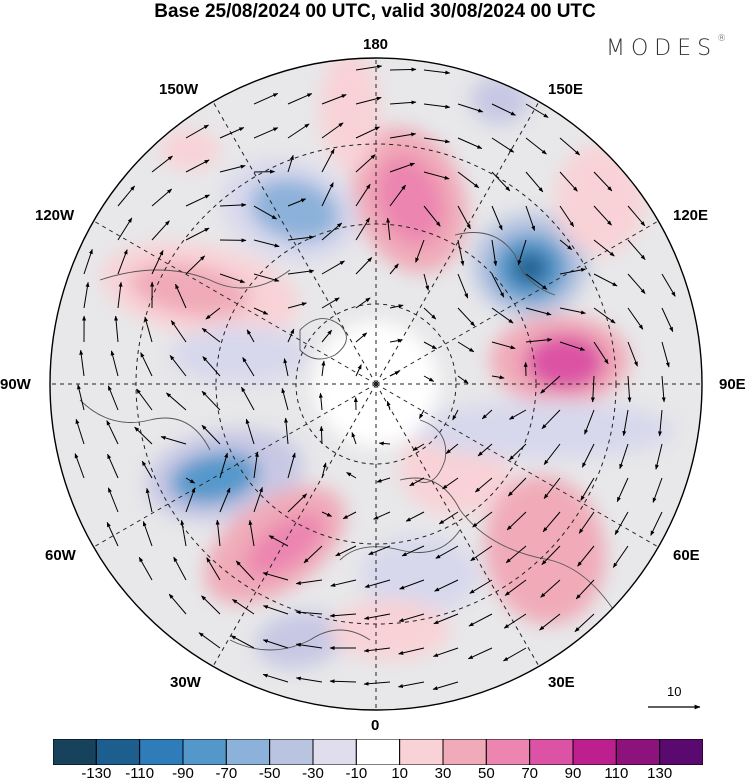  Describe the element at coordinates (529, 773) in the screenshot. I see `colorbar-tick-label: 70` at that location.